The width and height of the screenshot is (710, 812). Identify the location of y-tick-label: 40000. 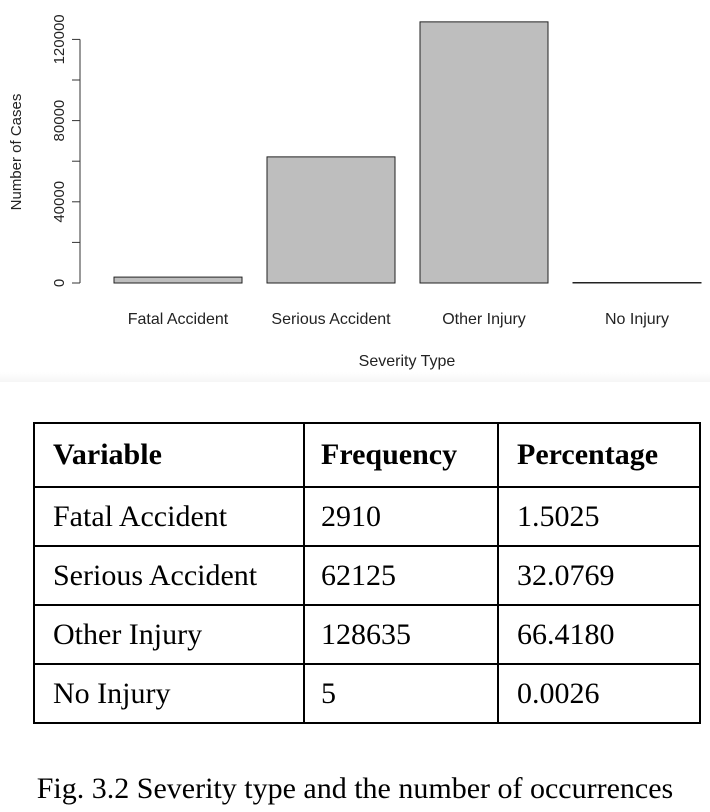
(59, 202).